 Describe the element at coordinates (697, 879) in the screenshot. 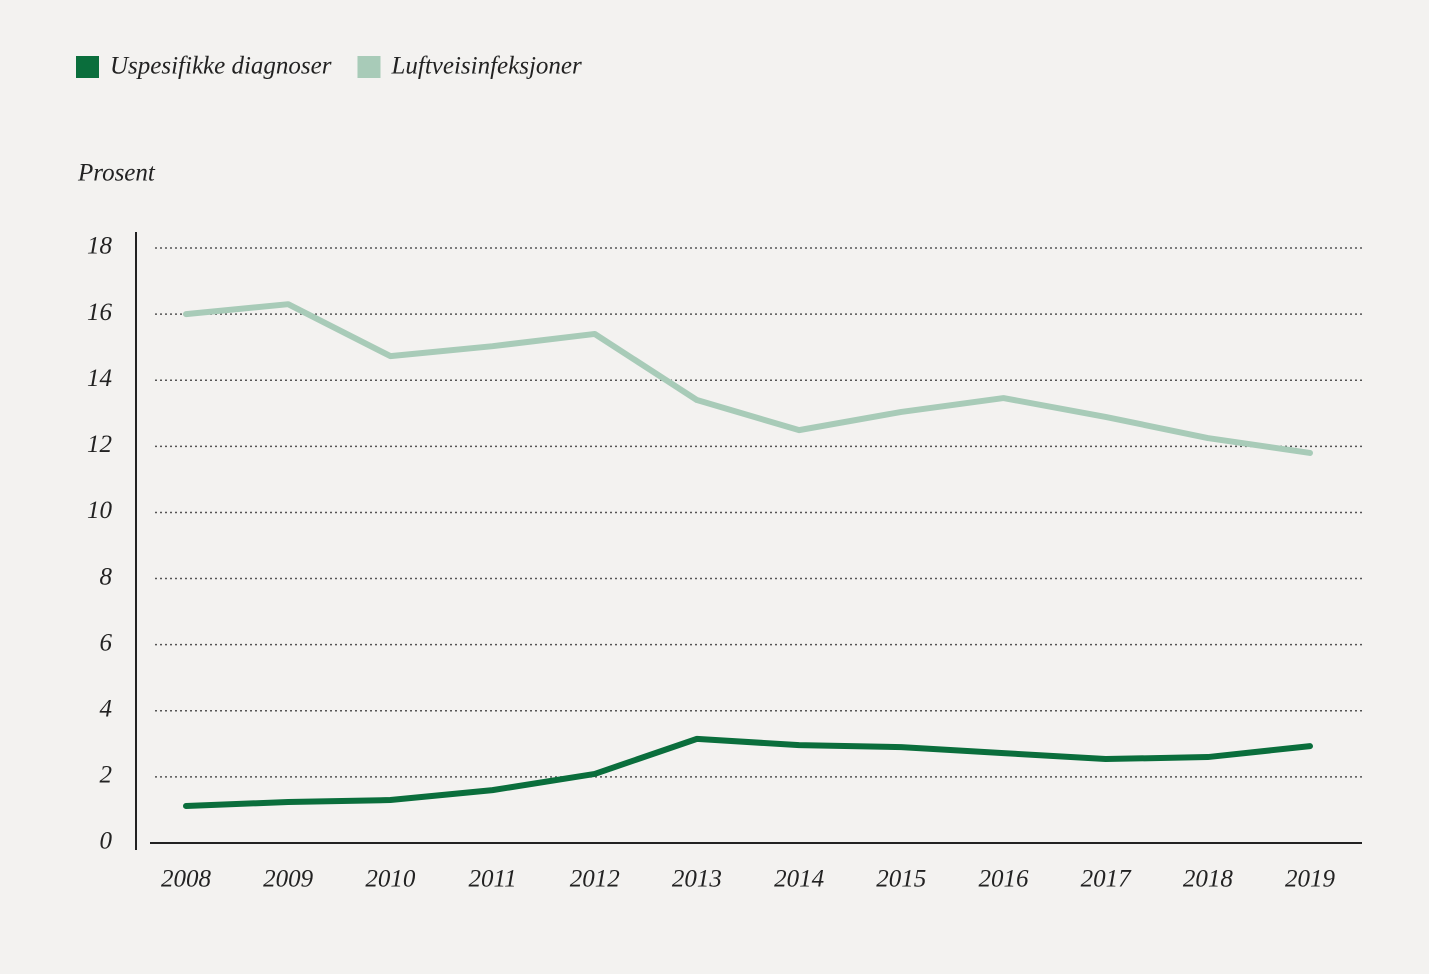

I see `x-tick-label: 2013` at that location.